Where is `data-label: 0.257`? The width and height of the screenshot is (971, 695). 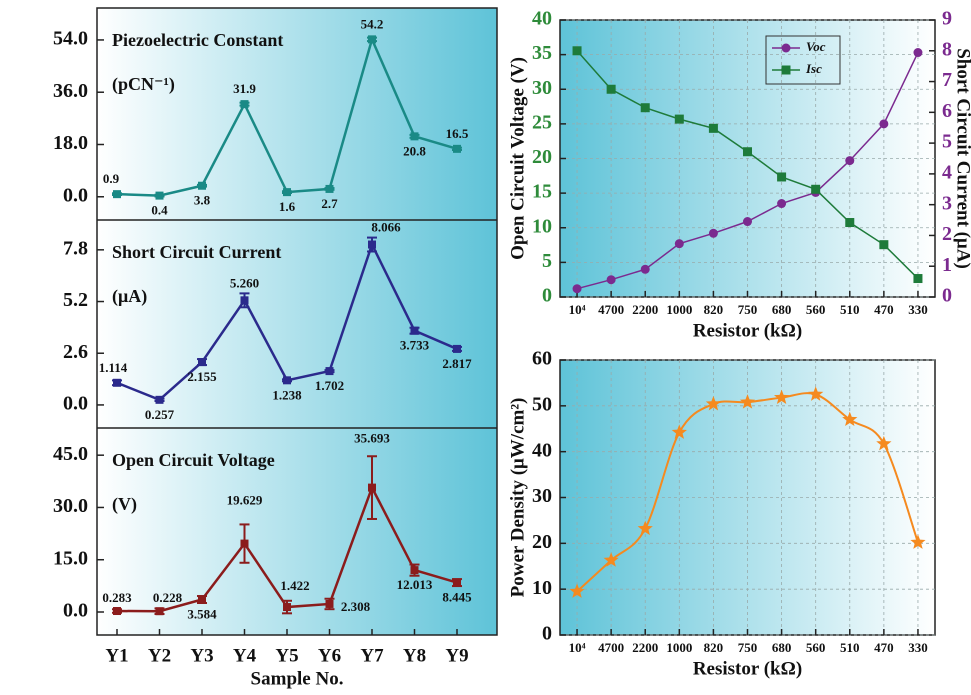
data-label: 0.257 is located at coordinates (160, 414).